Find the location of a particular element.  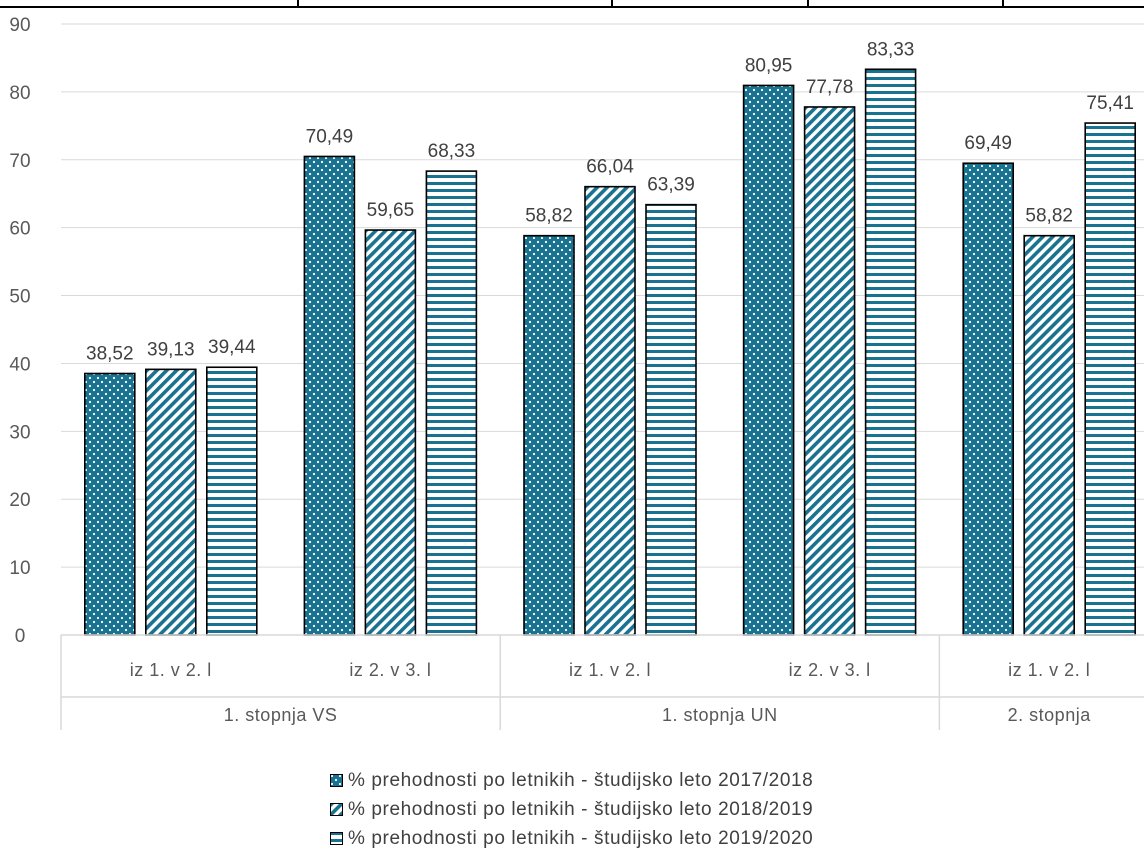

legend-swatch-horizontal-icon is located at coordinates (336, 838).